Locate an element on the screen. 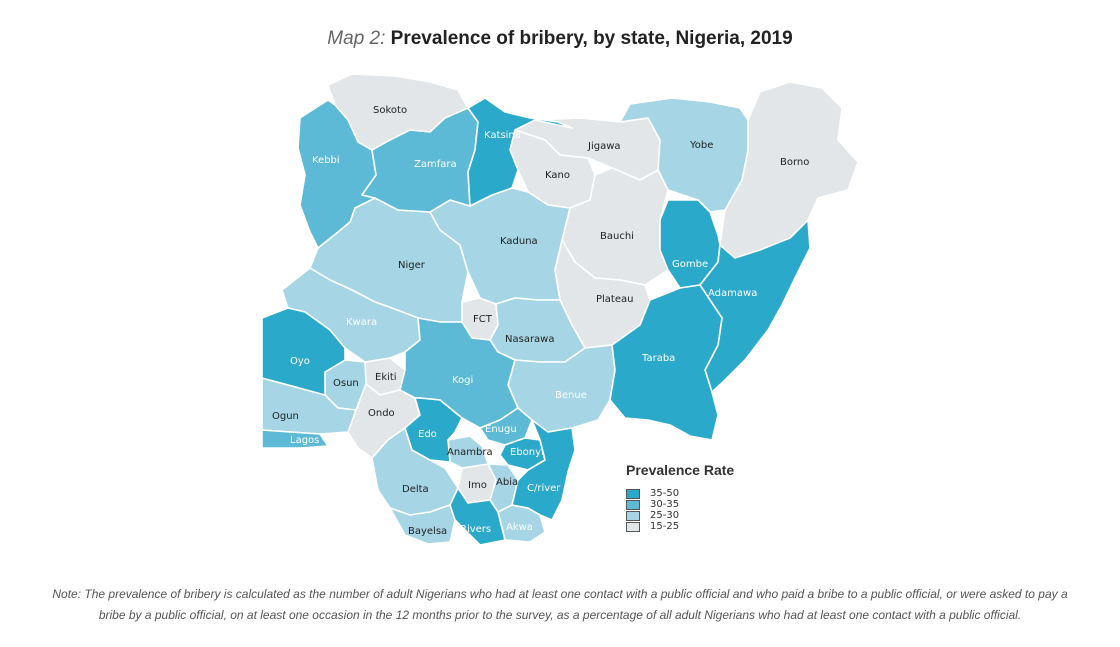  label-osun: Osun is located at coordinates (346, 383).